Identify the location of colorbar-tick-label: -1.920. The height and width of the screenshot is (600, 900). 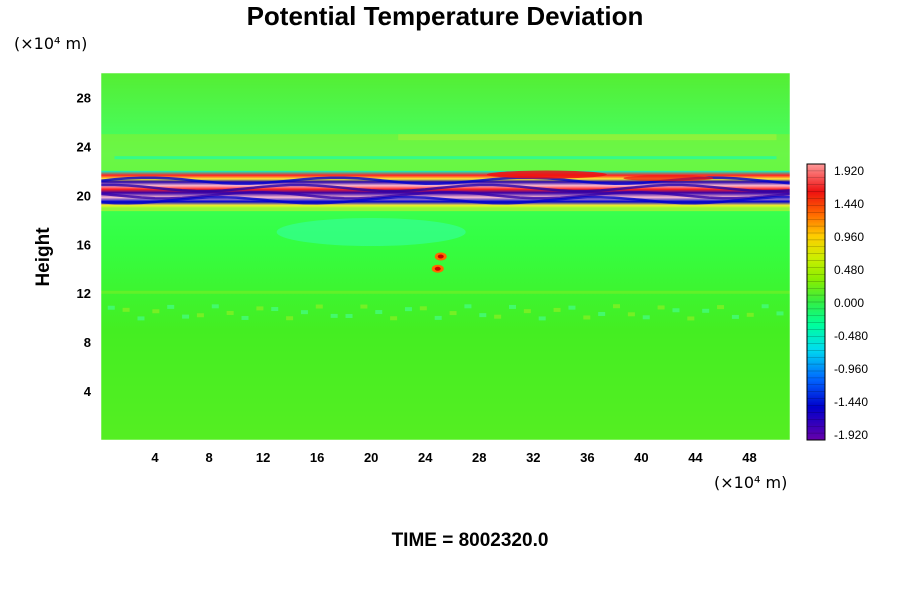
(851, 435).